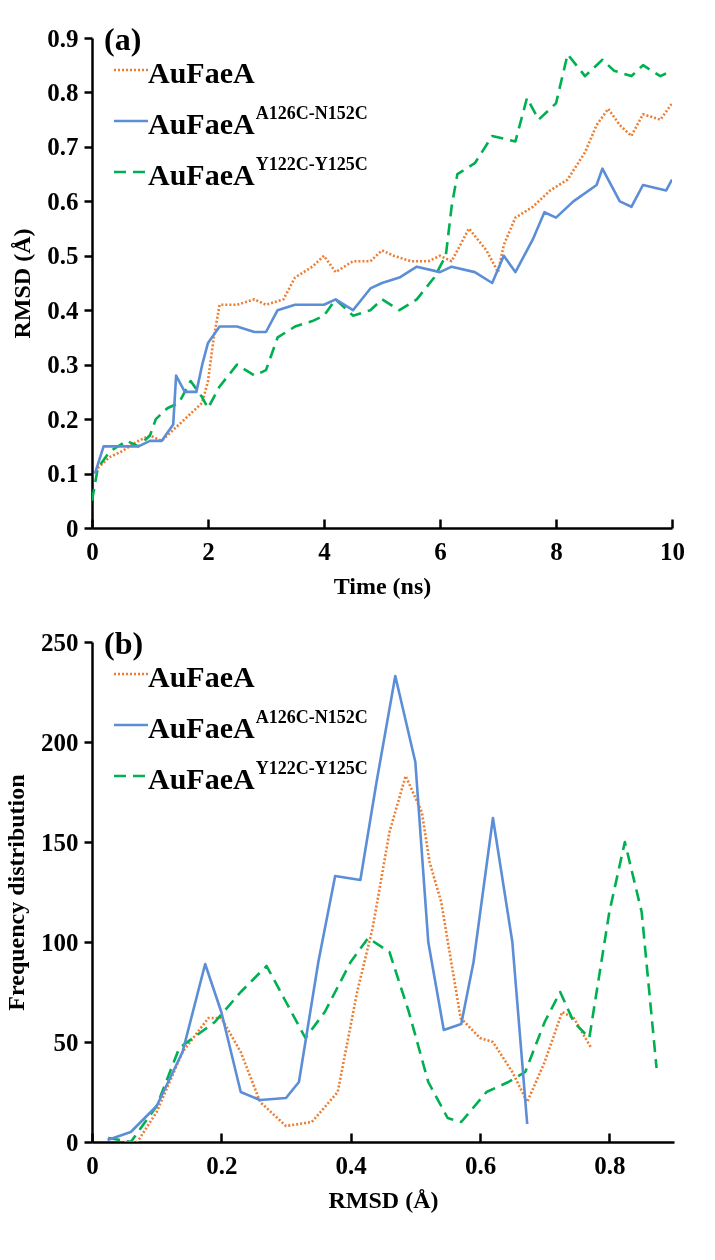 Image resolution: width=715 pixels, height=1260 pixels. Describe the element at coordinates (222, 1165) in the screenshot. I see `x-tick-label: 0.2` at that location.